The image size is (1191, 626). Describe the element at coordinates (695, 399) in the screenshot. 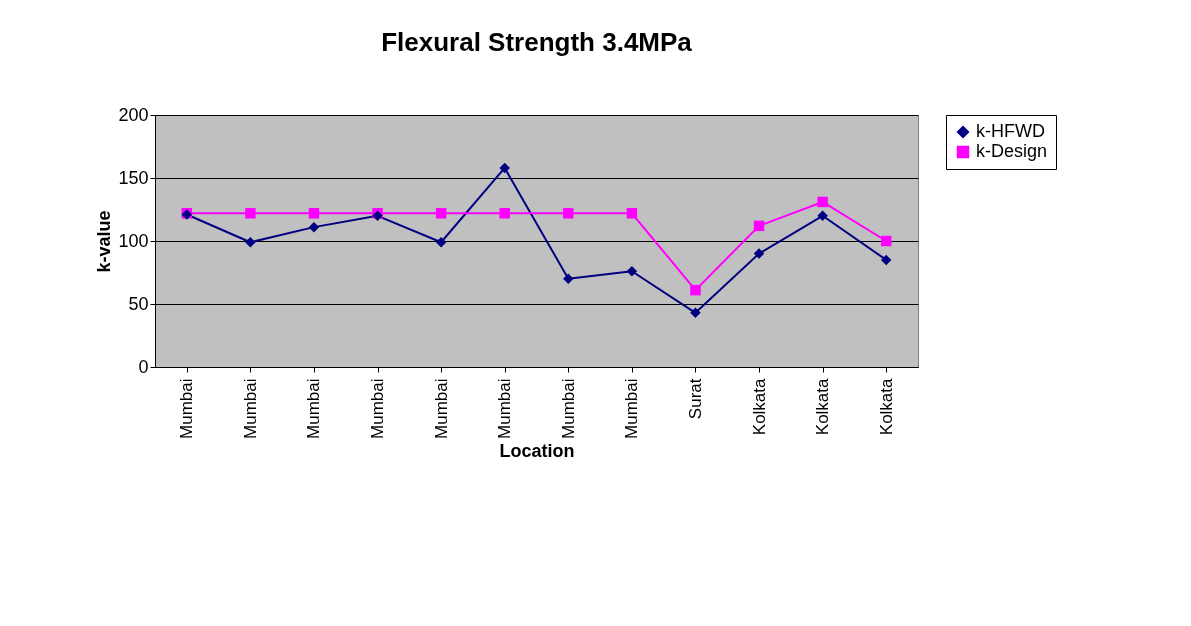

I see `x-tick-label: Surat` at that location.